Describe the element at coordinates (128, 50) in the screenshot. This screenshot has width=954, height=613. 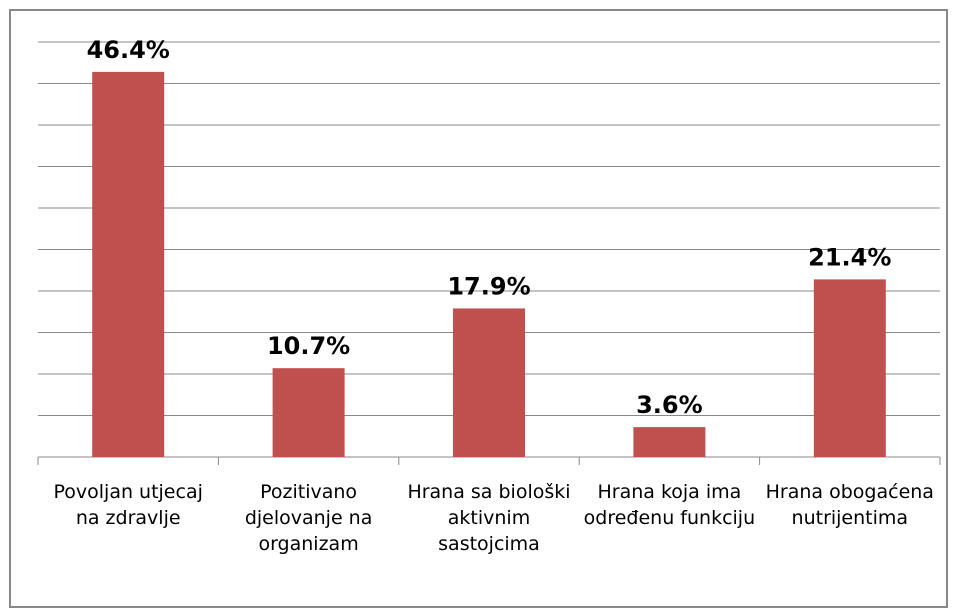
I see `value-label: 46.4%` at that location.